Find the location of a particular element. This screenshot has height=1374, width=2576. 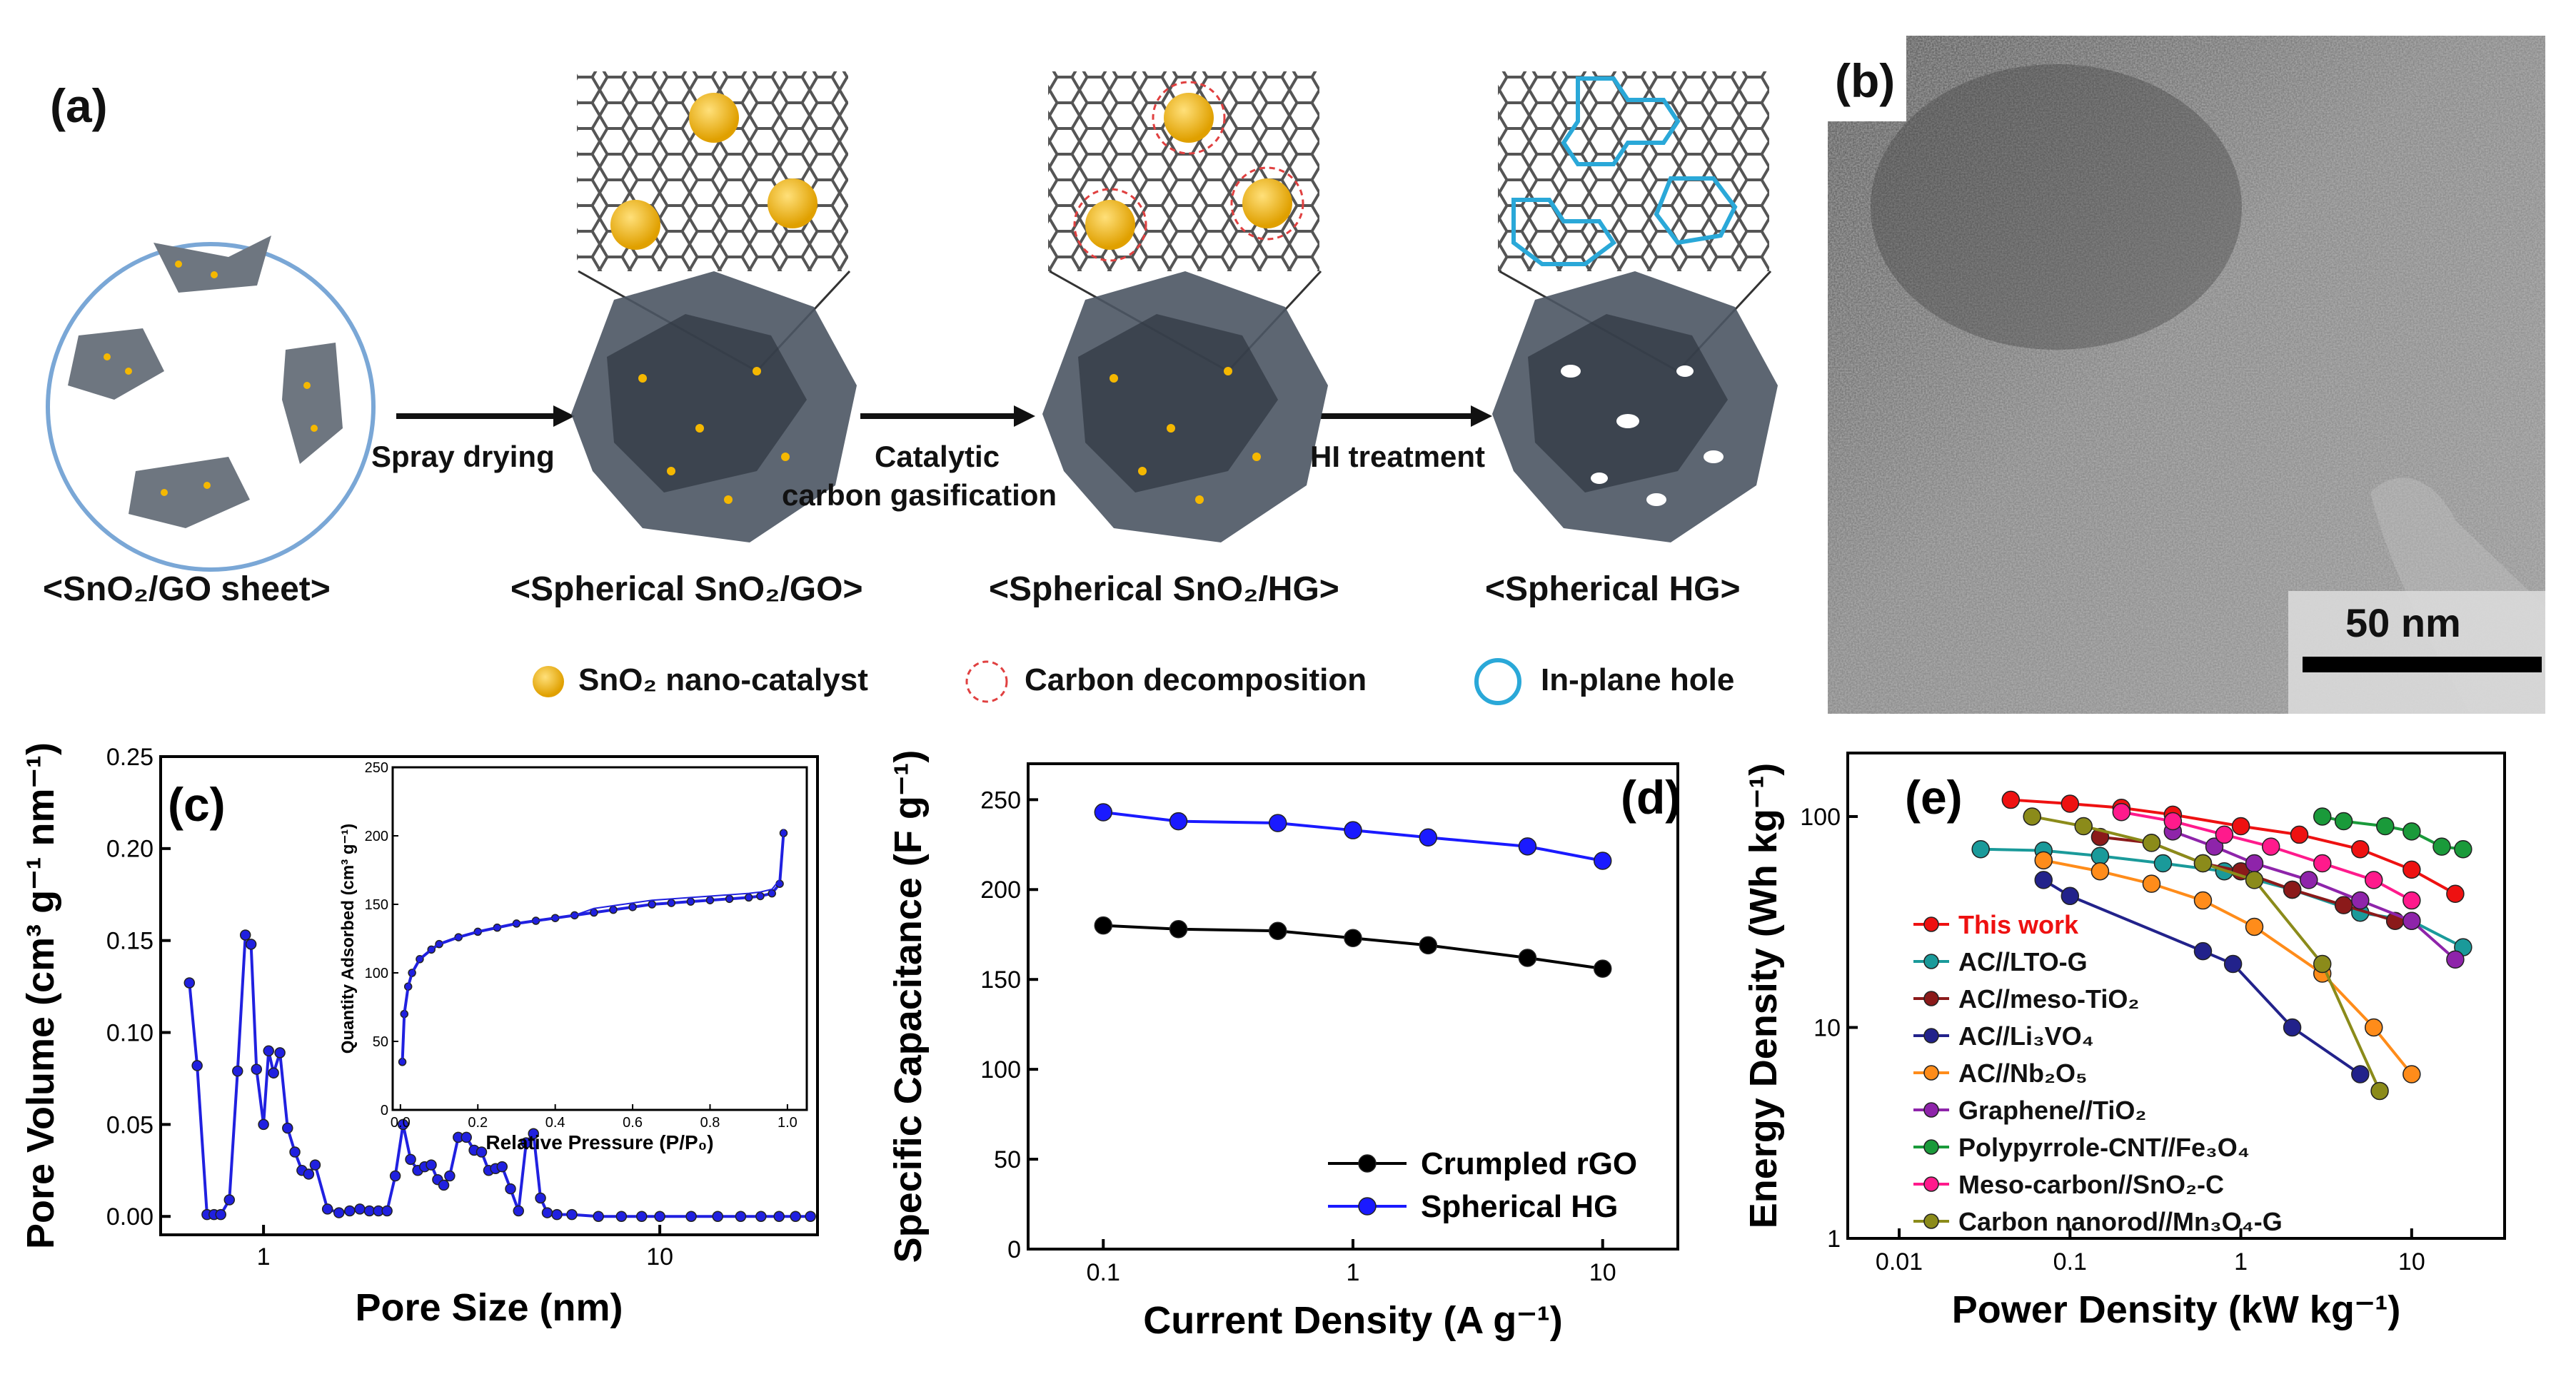

series-4-point is located at coordinates (2412, 1074).